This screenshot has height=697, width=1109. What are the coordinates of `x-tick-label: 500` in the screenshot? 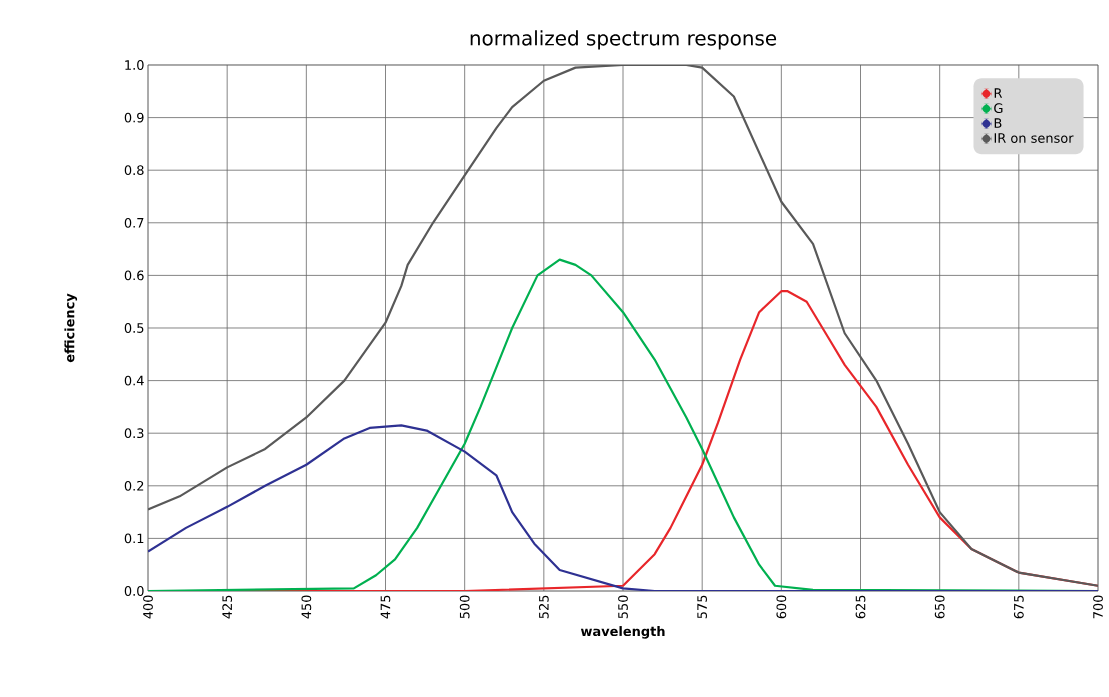 It's located at (464, 607).